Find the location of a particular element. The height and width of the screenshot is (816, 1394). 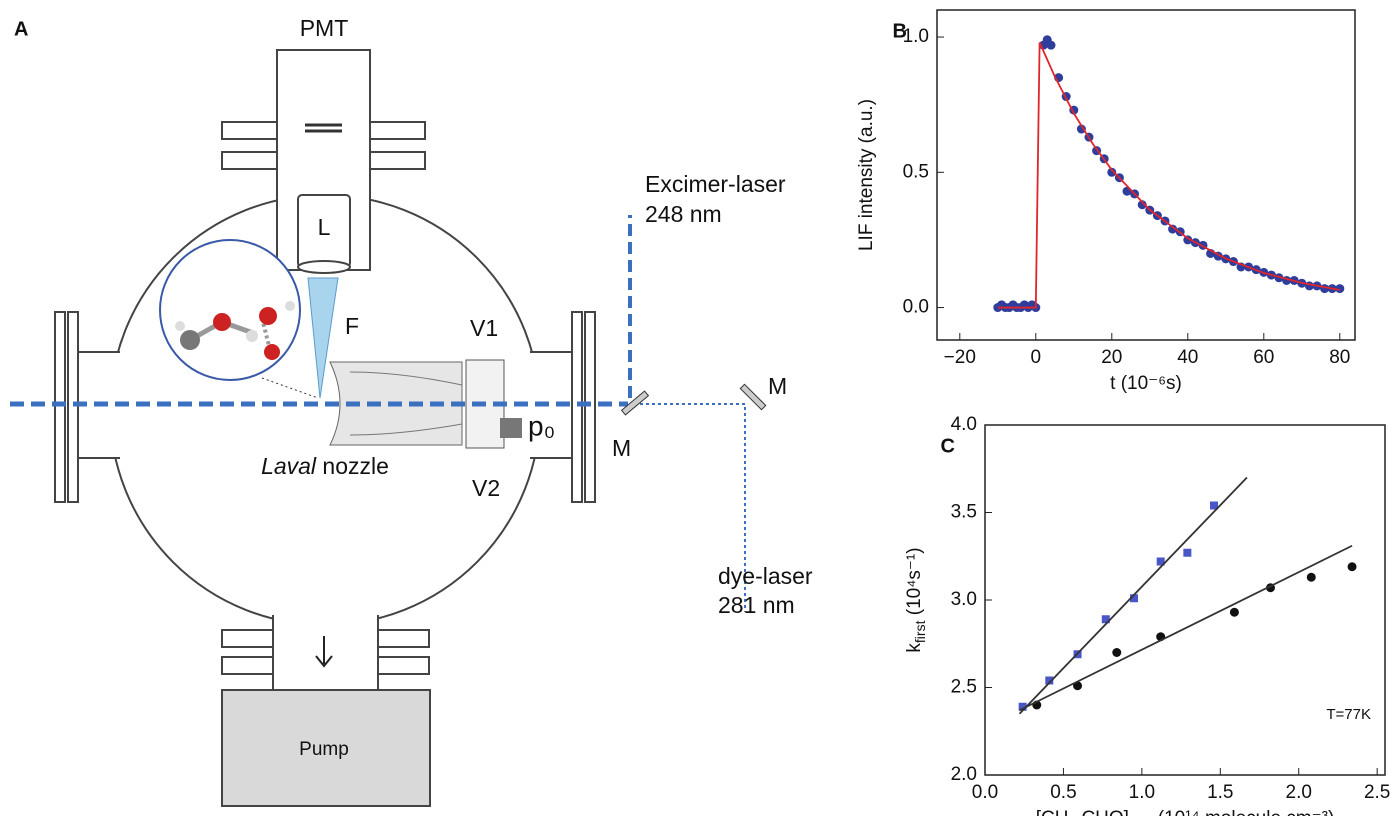

port-gap is located at coordinates (326, 615).